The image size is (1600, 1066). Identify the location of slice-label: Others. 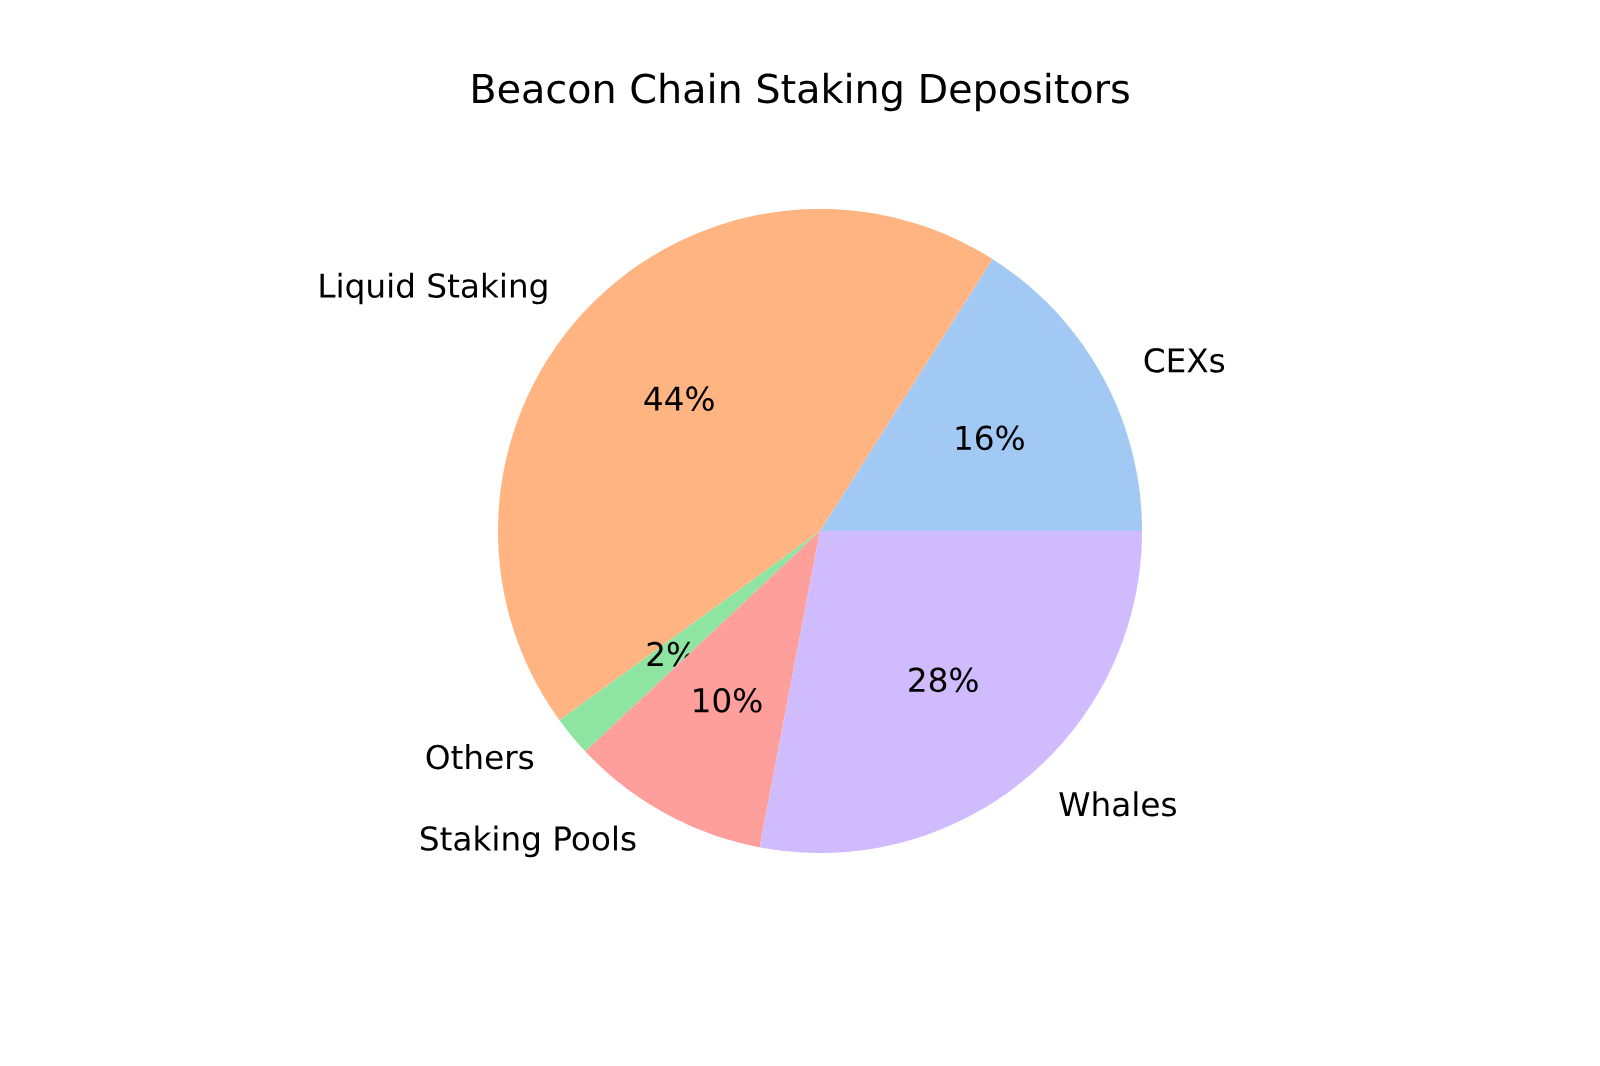
(480, 757).